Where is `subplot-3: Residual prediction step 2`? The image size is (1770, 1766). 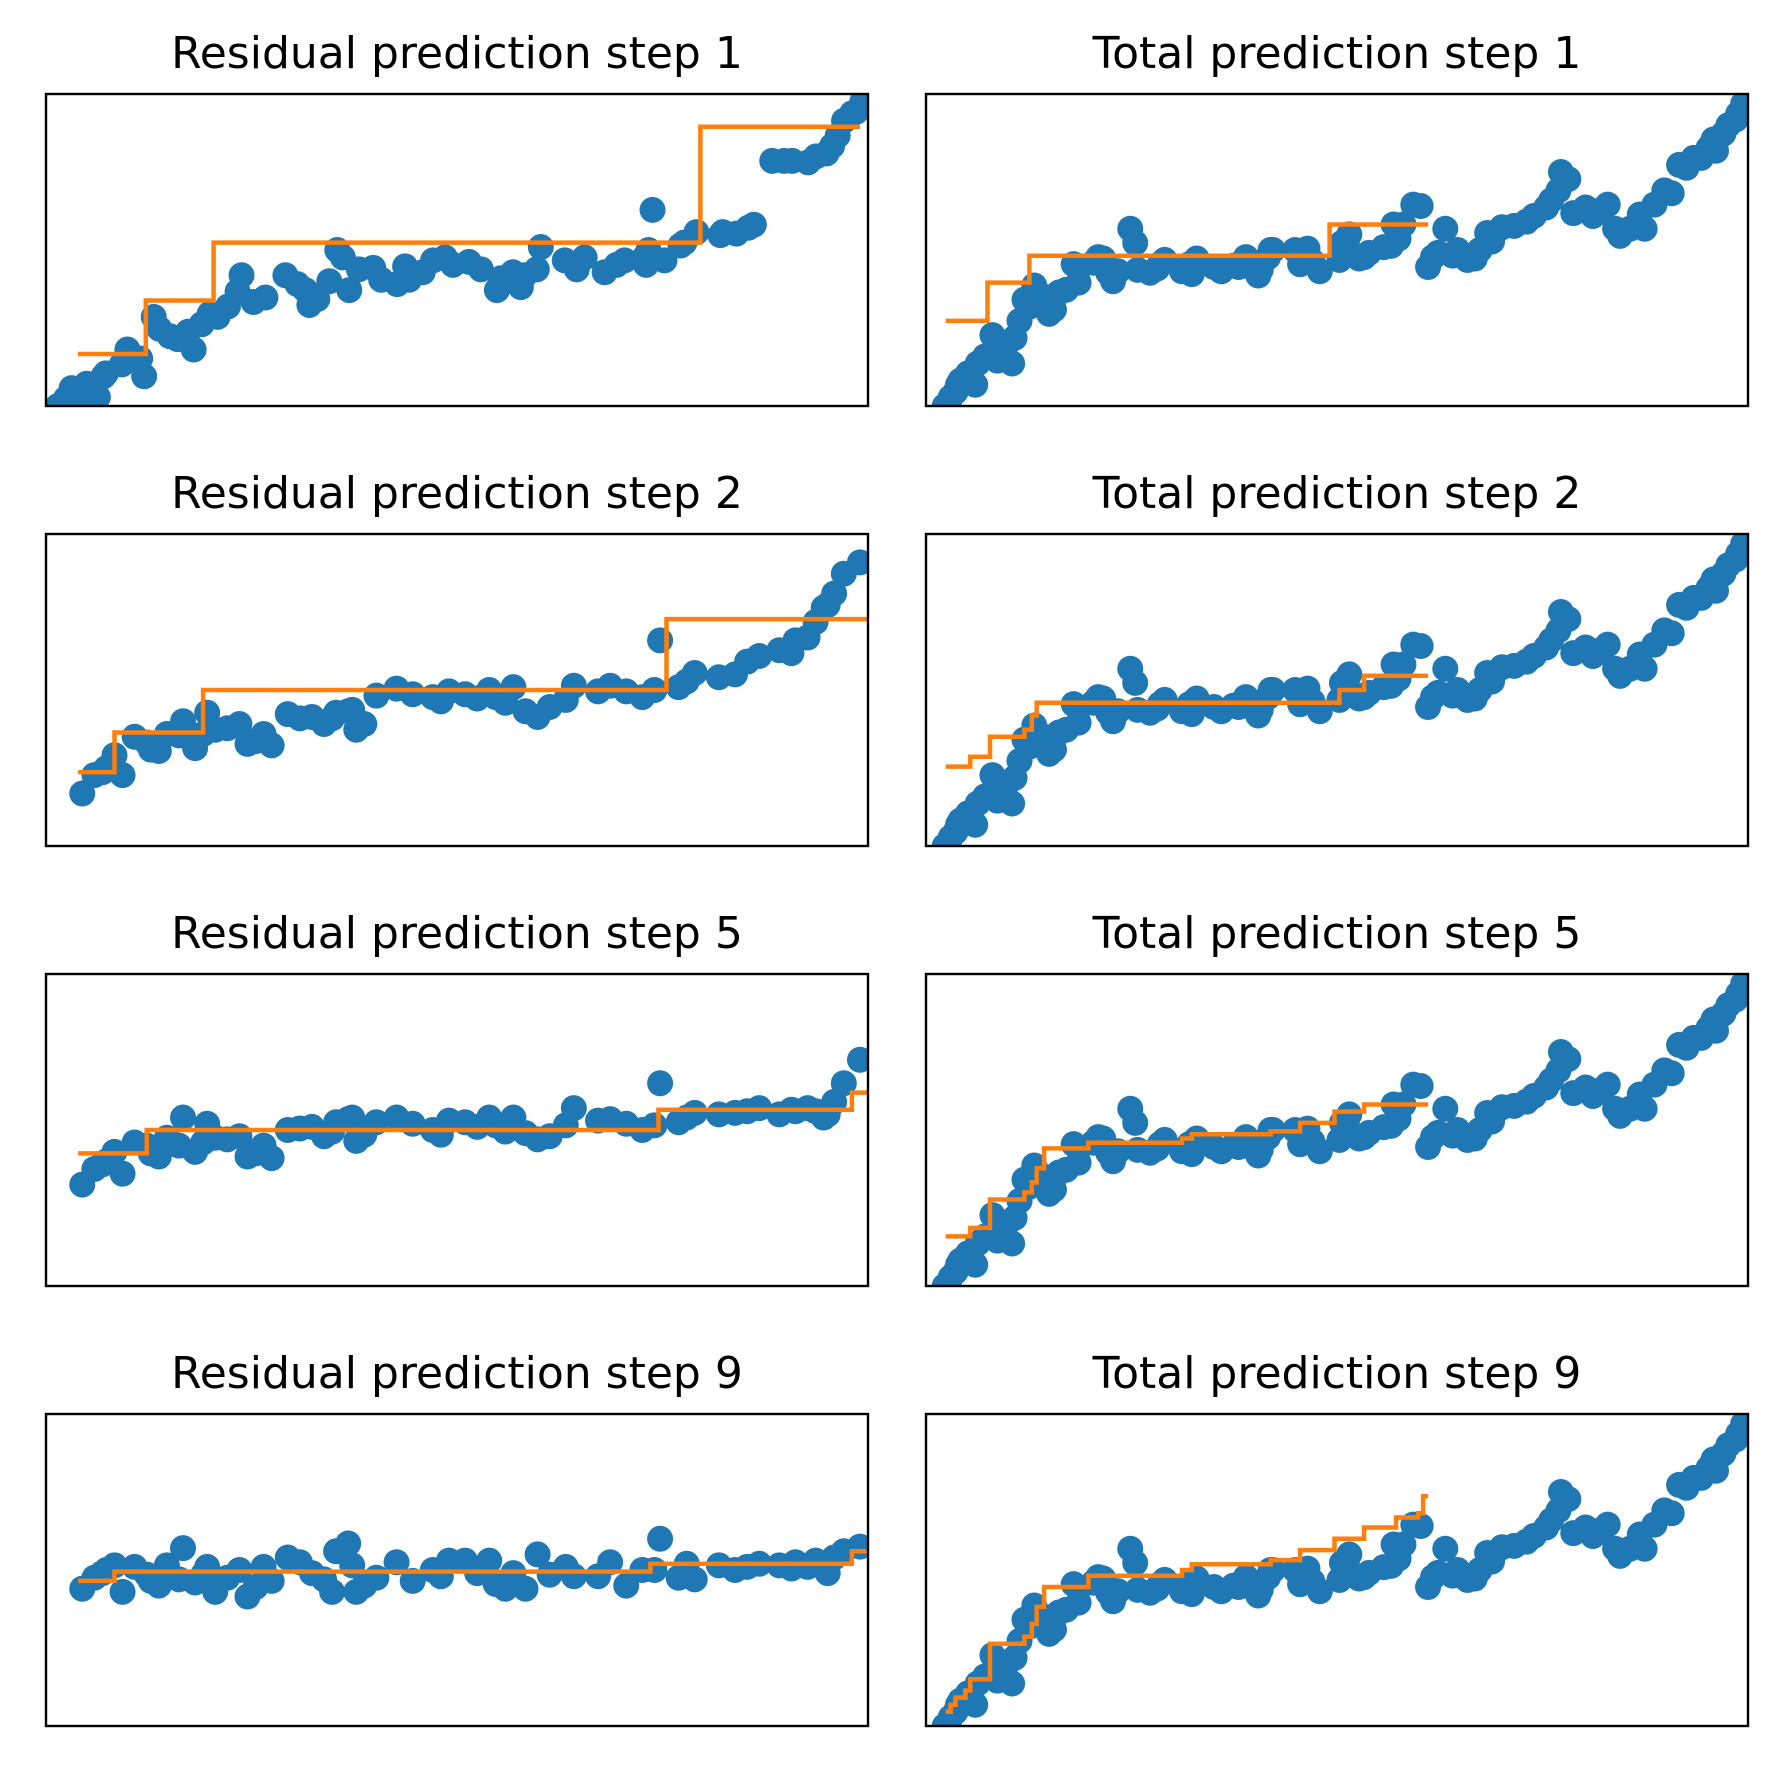
subplot-3: Residual prediction step 2 is located at coordinates (457, 658).